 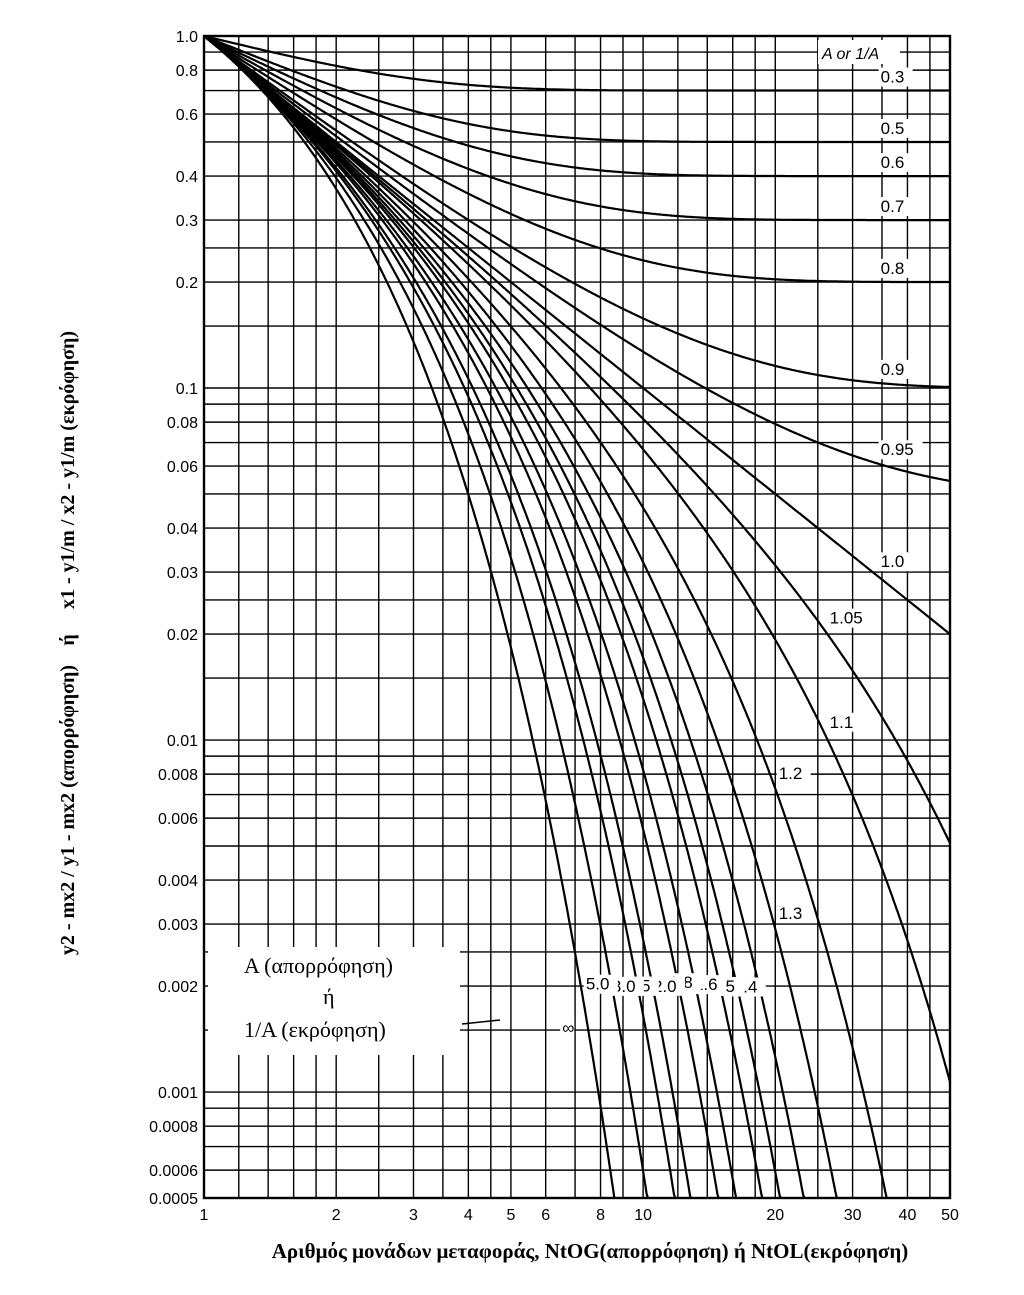 I want to click on y-tick-label: 0.04, so click(x=182, y=529).